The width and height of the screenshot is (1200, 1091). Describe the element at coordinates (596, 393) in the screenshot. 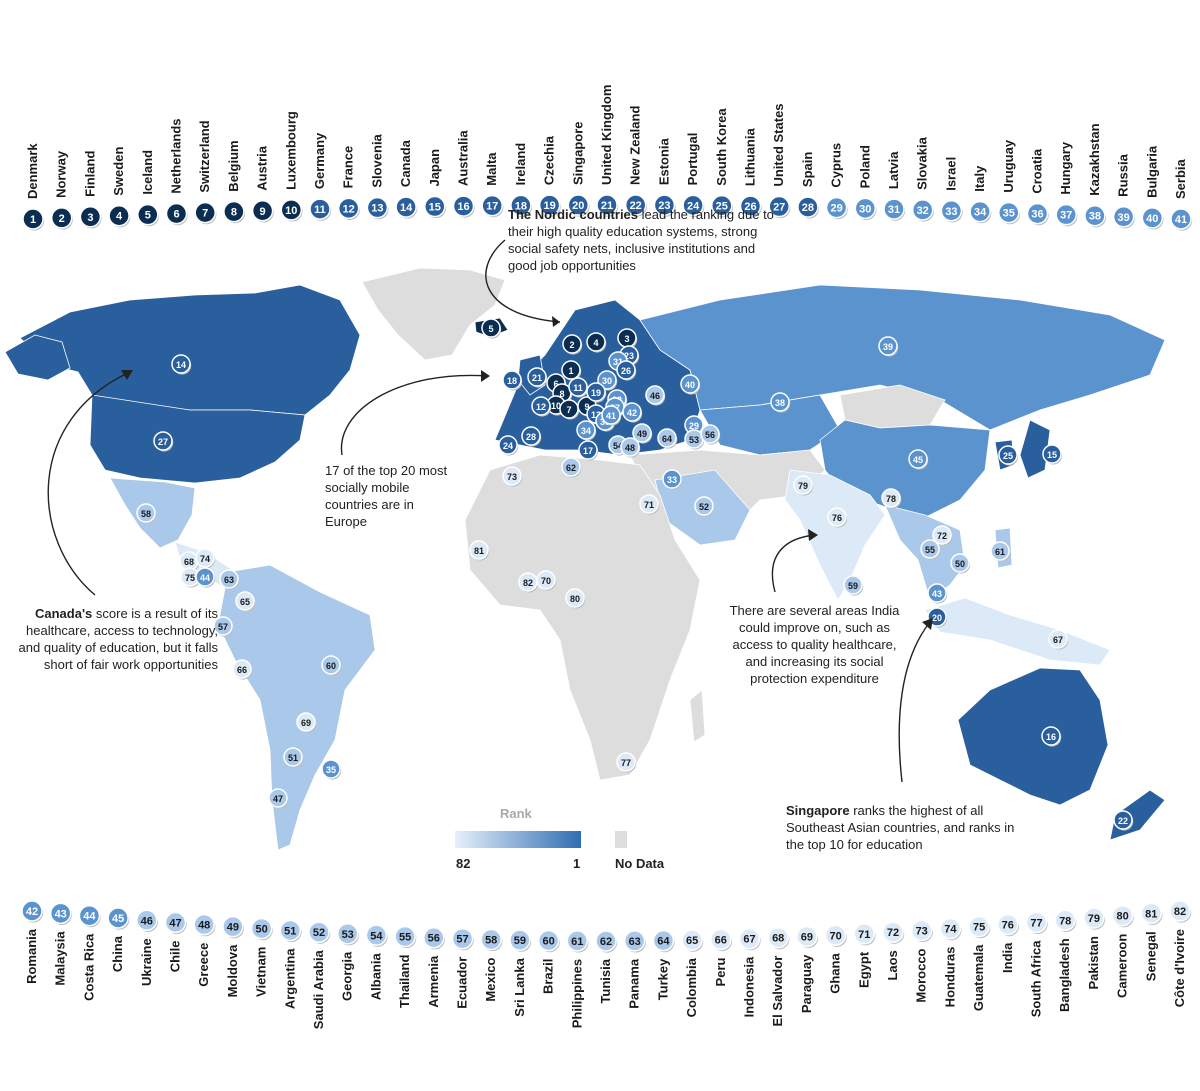

I see `badge-rank-number: 19` at that location.